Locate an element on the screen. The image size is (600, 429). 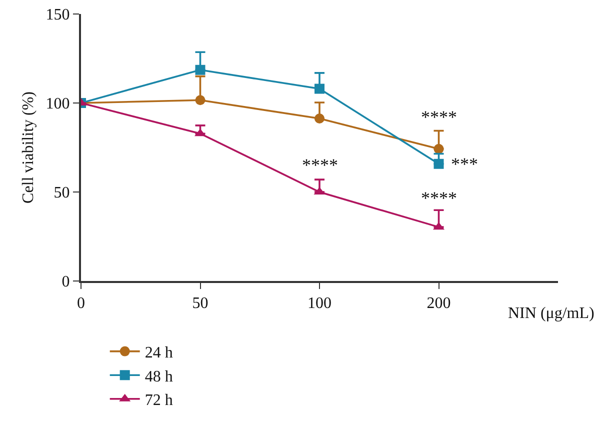
legend-label: 72 h is located at coordinates (158, 401).